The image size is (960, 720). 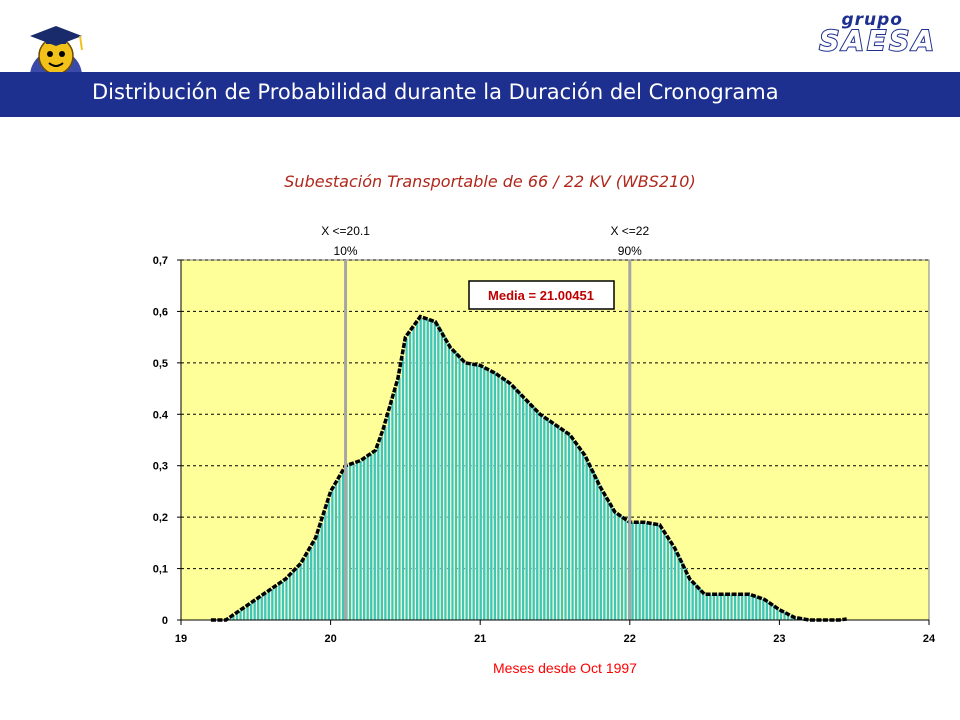 What do you see at coordinates (345, 231) in the screenshot?
I see `percentile-label: X <=20.1` at bounding box center [345, 231].